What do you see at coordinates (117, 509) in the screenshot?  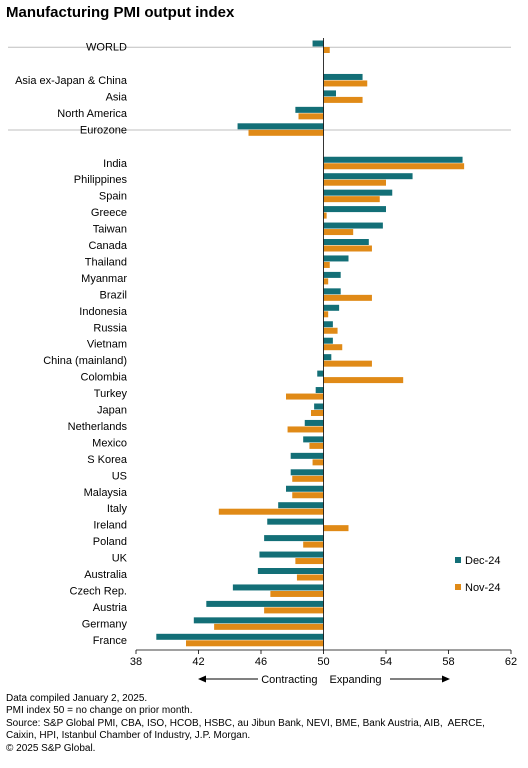 I see `category-label-italy: Italy` at bounding box center [117, 509].